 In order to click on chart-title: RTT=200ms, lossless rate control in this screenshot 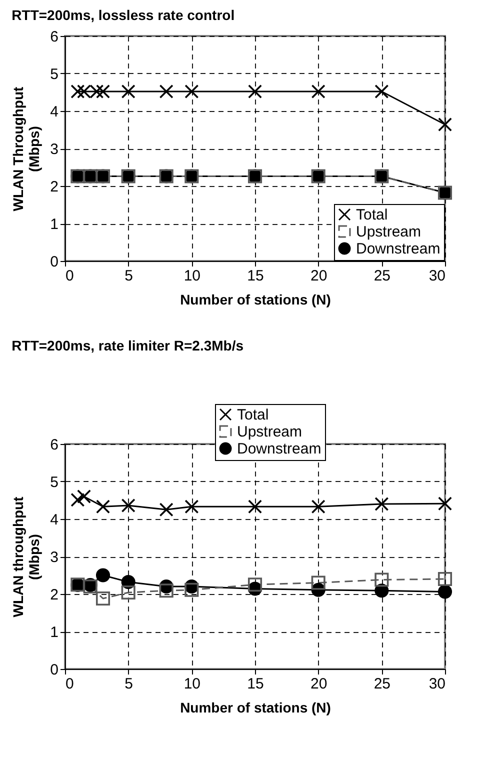, I will do `click(123, 15)`.